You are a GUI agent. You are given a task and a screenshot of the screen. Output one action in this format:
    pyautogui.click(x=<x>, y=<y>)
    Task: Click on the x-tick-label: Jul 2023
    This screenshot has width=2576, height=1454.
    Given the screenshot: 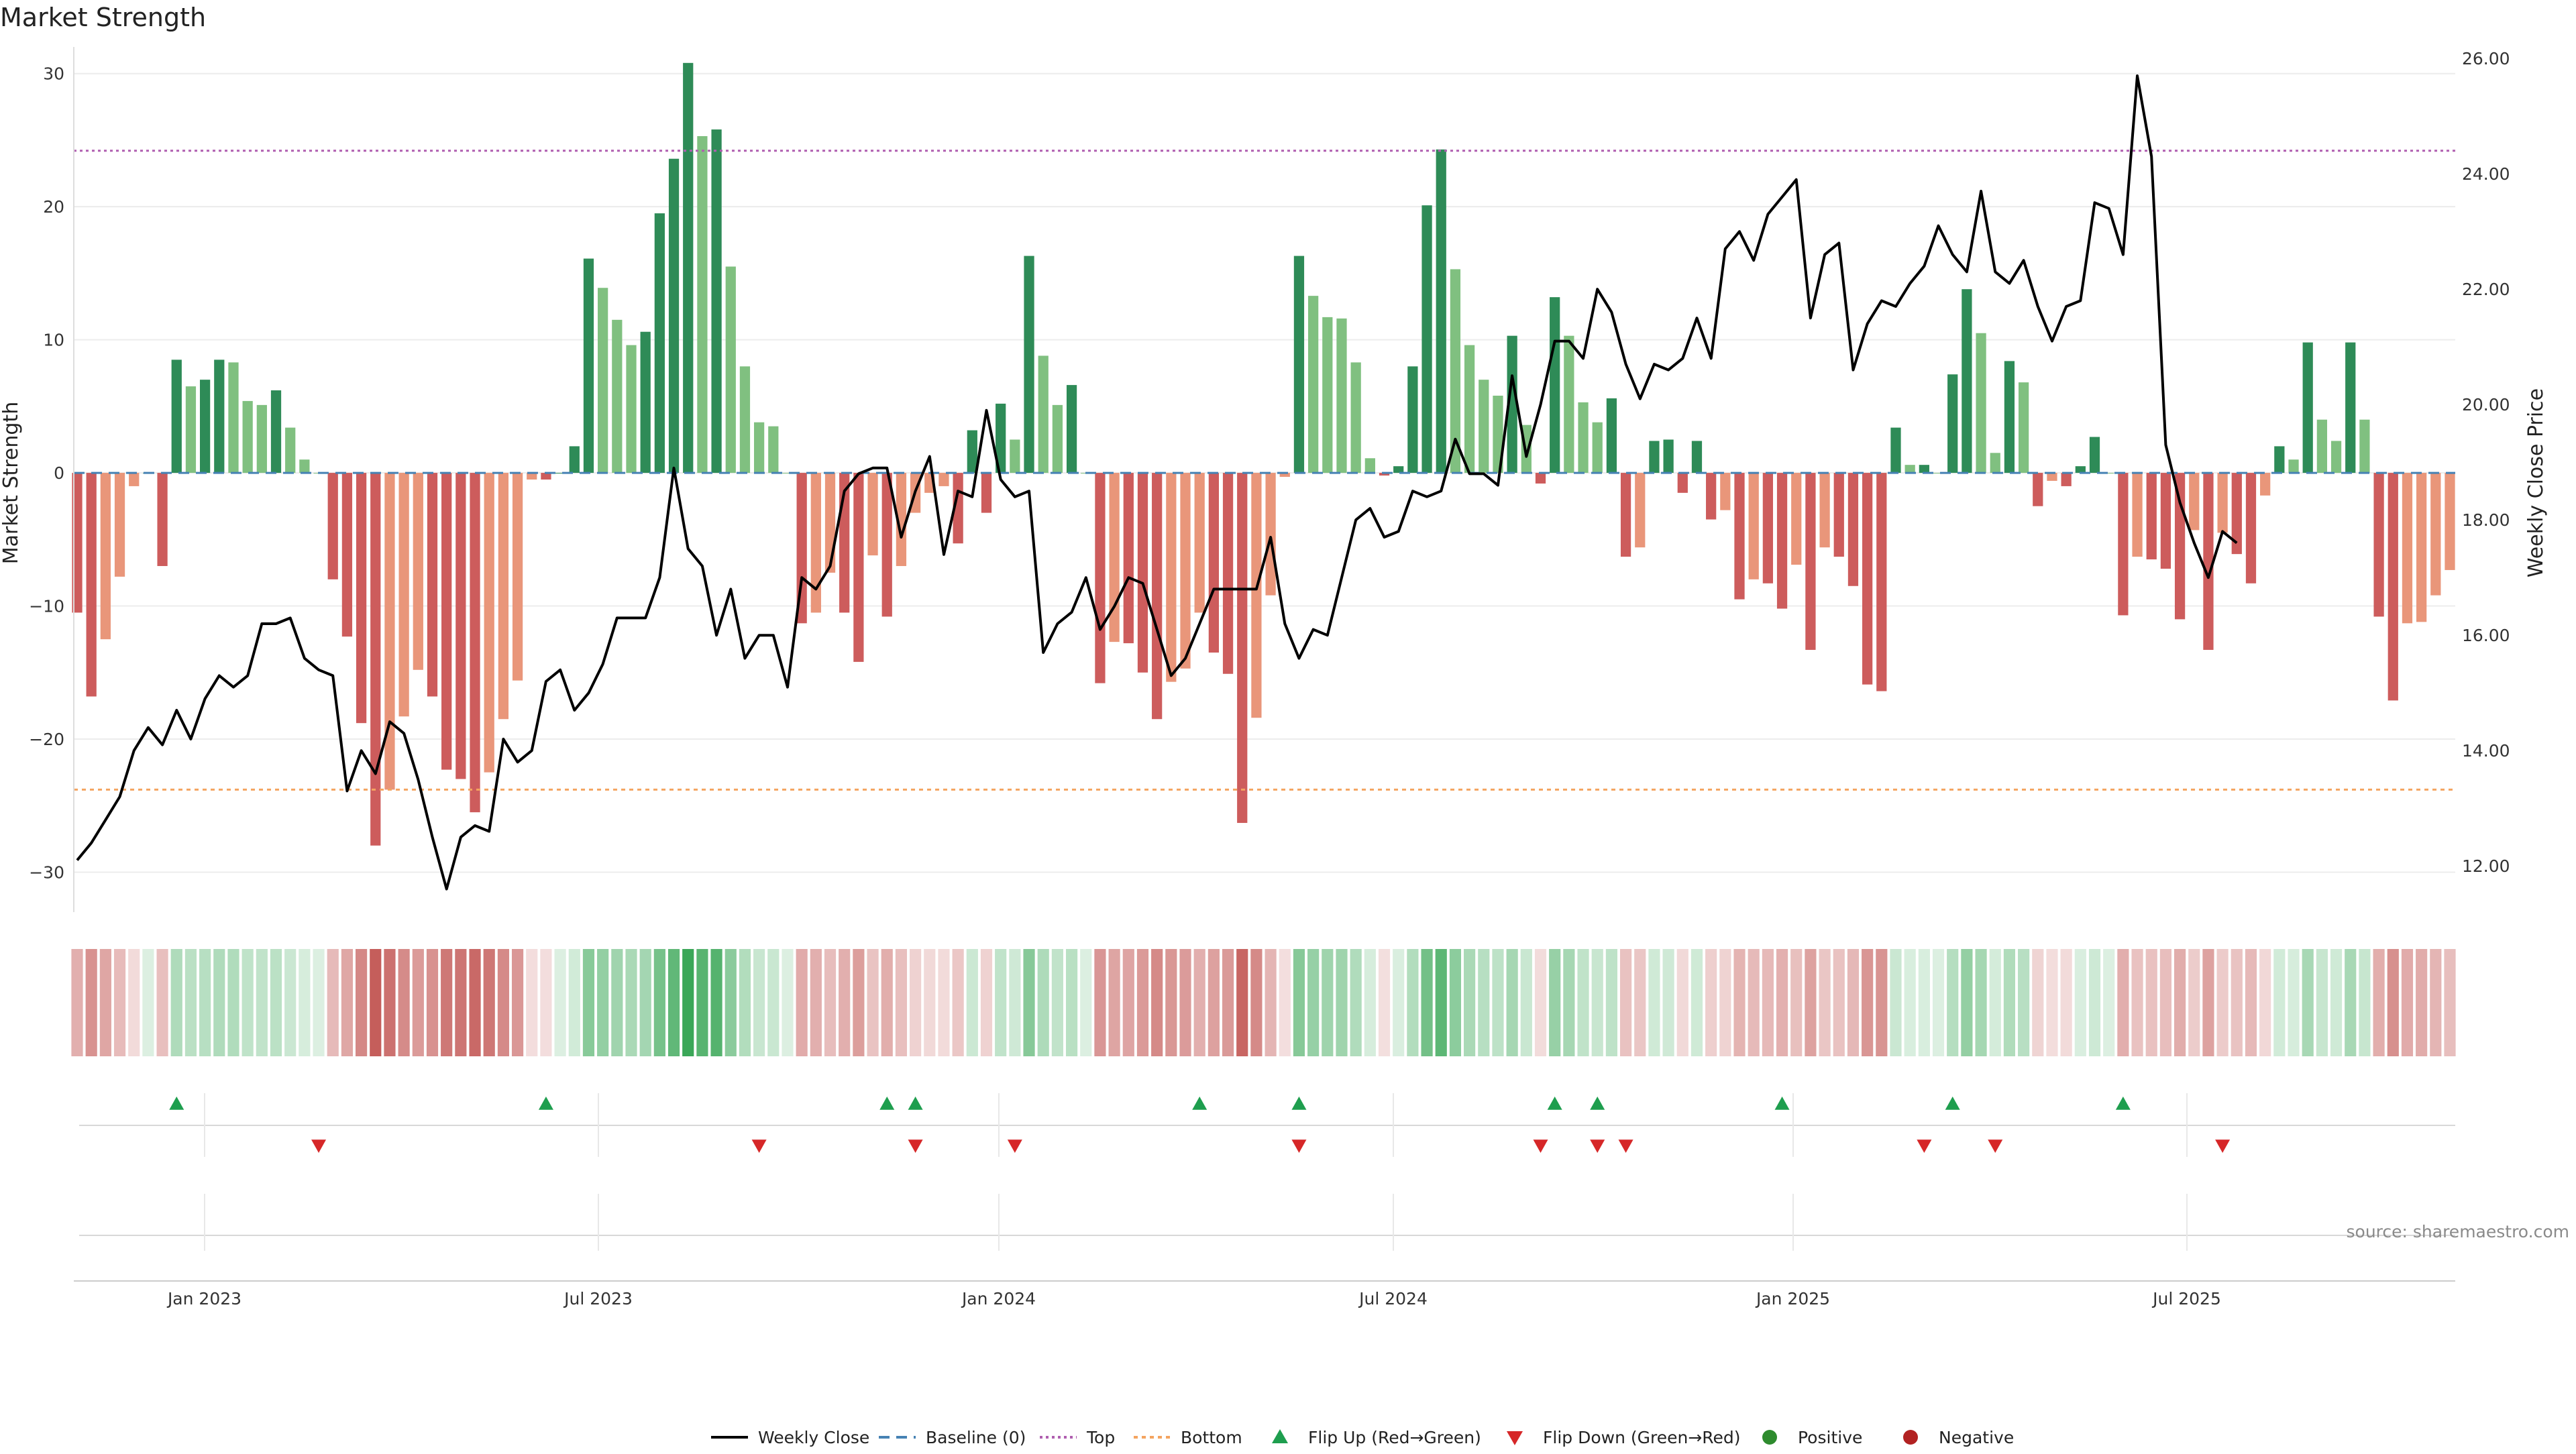 What is the action you would take?
    pyautogui.click(x=598, y=1298)
    